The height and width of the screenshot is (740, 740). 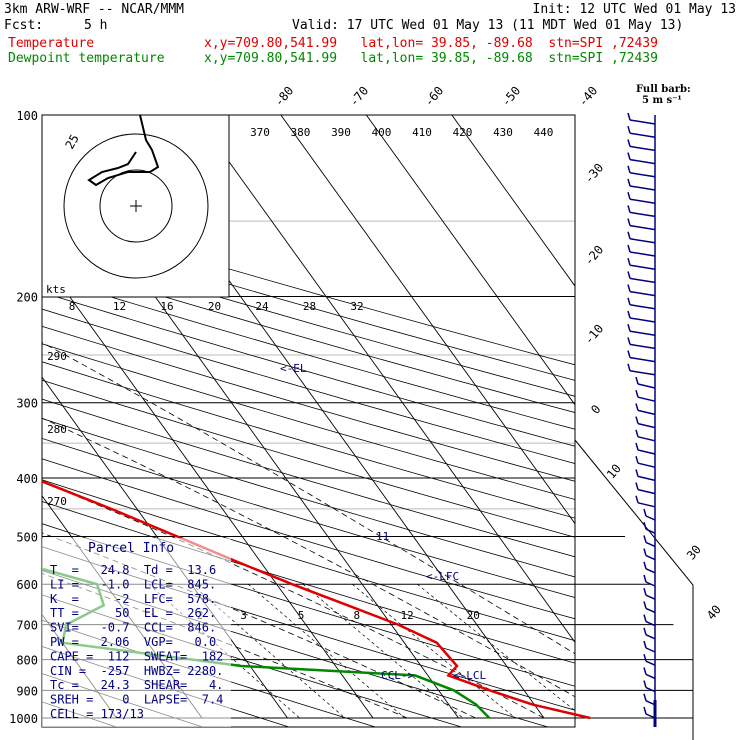 What do you see at coordinates (382, 536) in the screenshot?
I see `level-annotation: 11` at bounding box center [382, 536].